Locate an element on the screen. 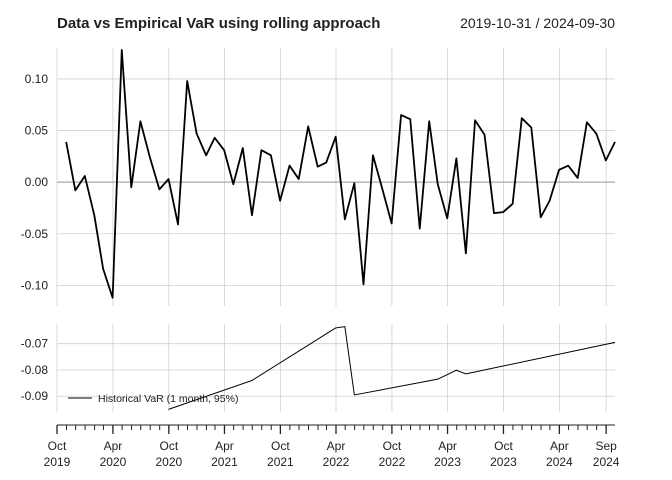 The width and height of the screenshot is (672, 480). top-ytick-label: -0.05 is located at coordinates (35, 234).